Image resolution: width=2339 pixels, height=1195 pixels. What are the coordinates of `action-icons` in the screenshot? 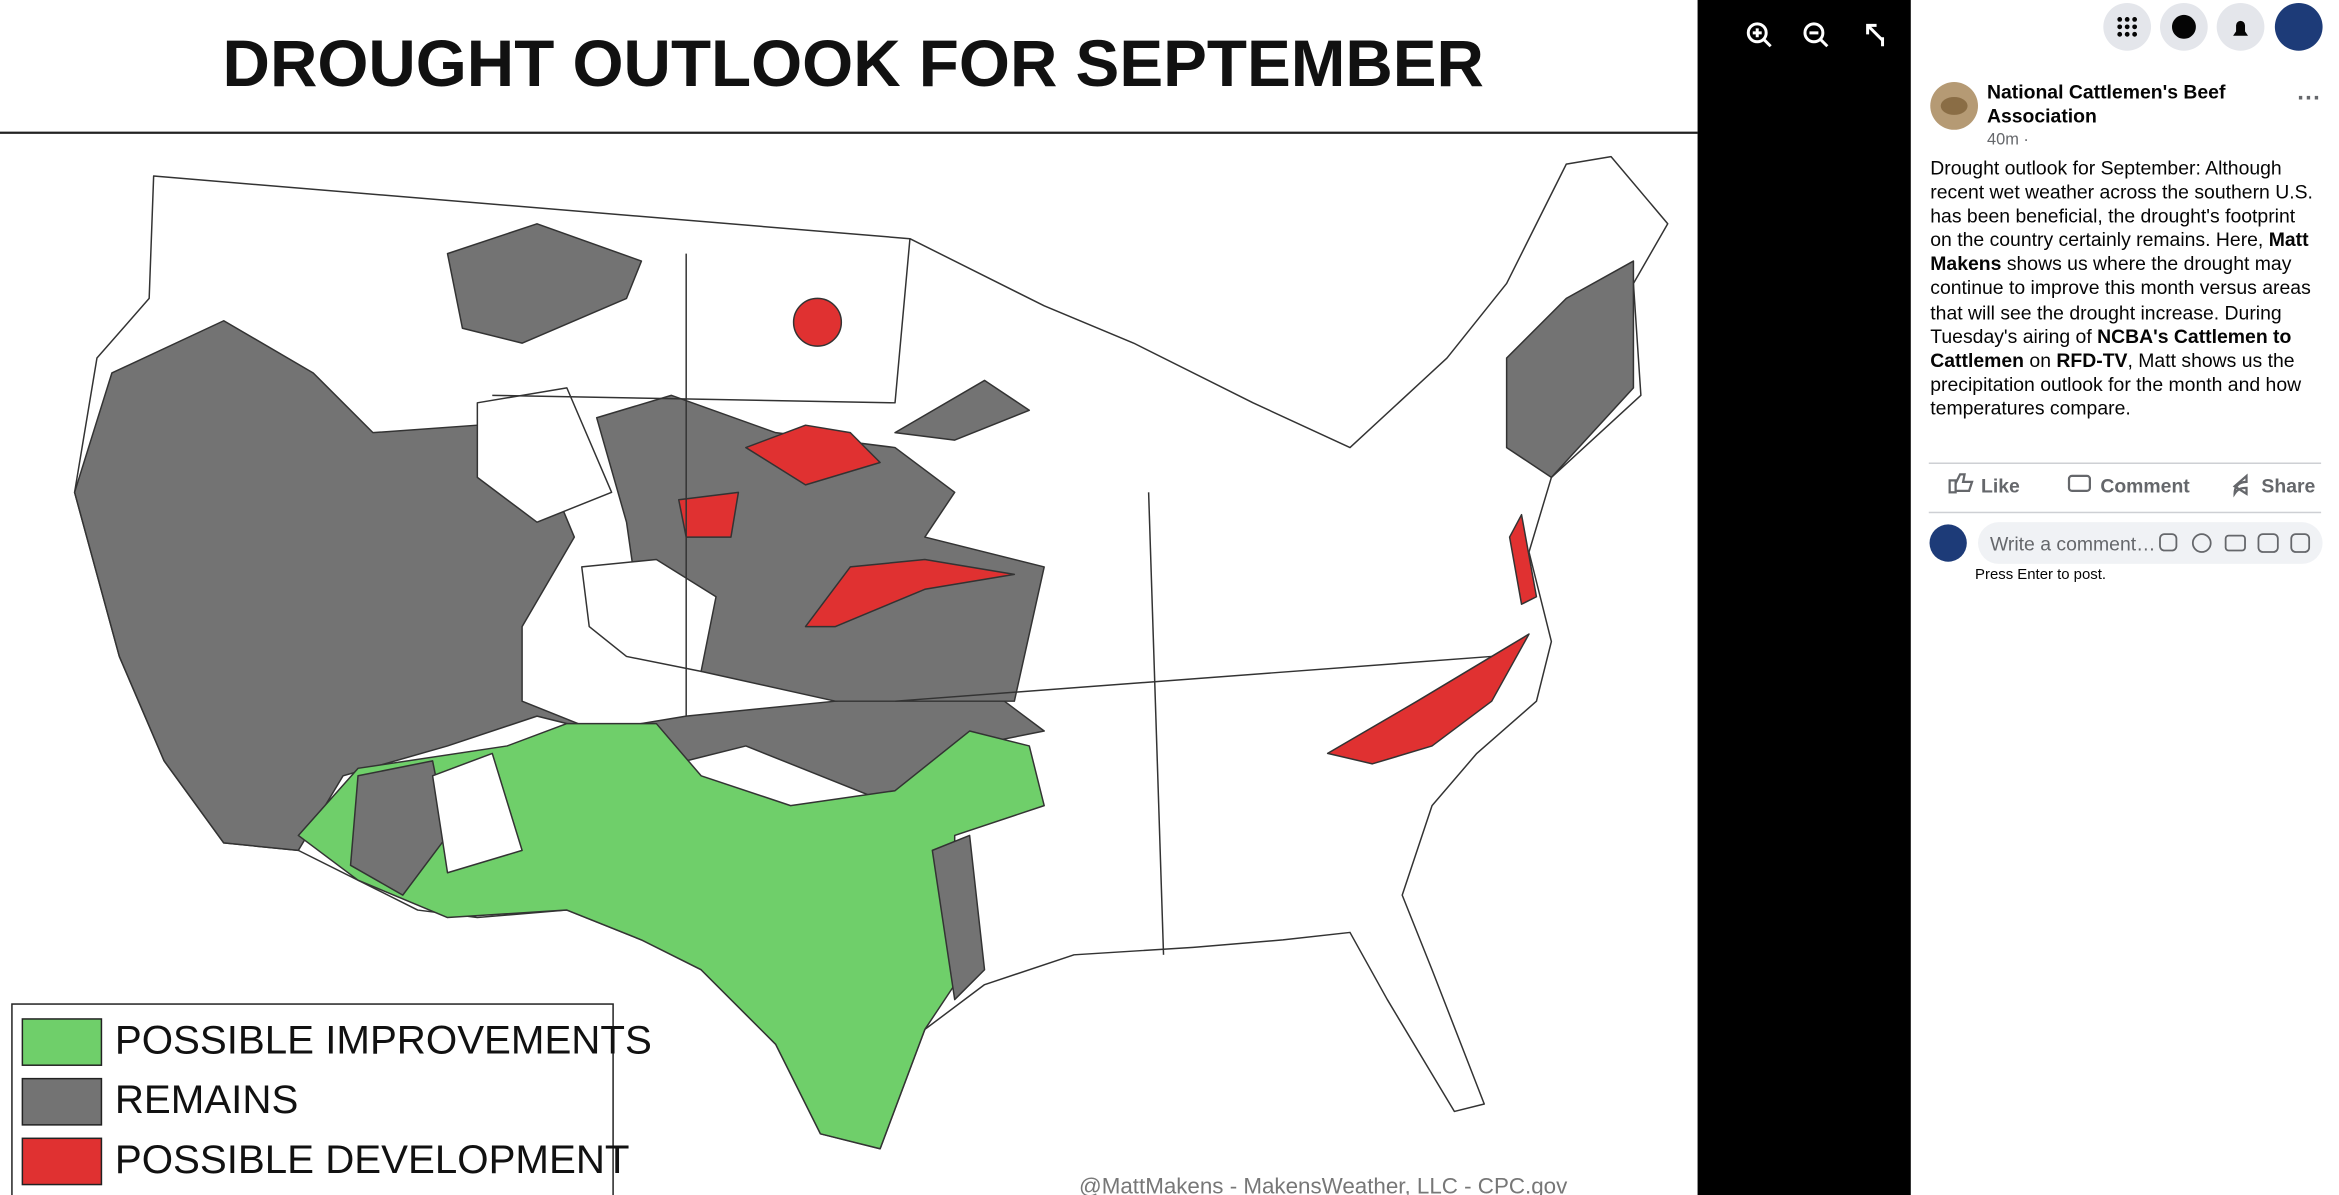 It's located at (2098, 485).